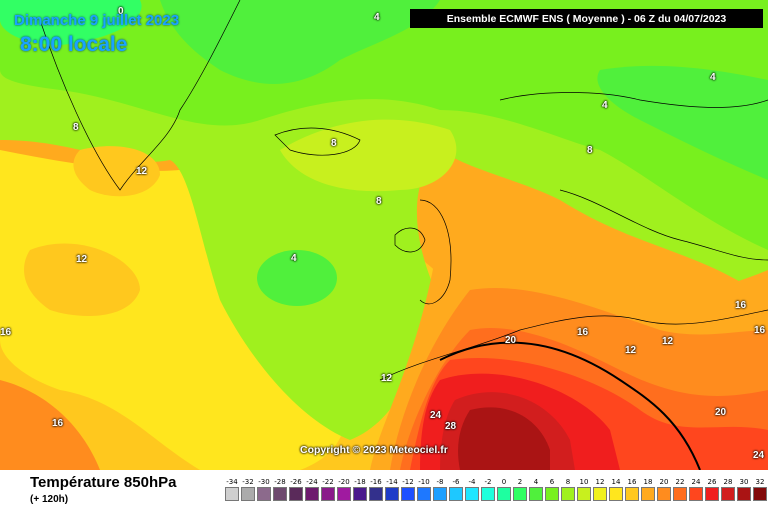 The image size is (768, 512). Describe the element at coordinates (392, 482) in the screenshot. I see `legend-label: -14` at that location.